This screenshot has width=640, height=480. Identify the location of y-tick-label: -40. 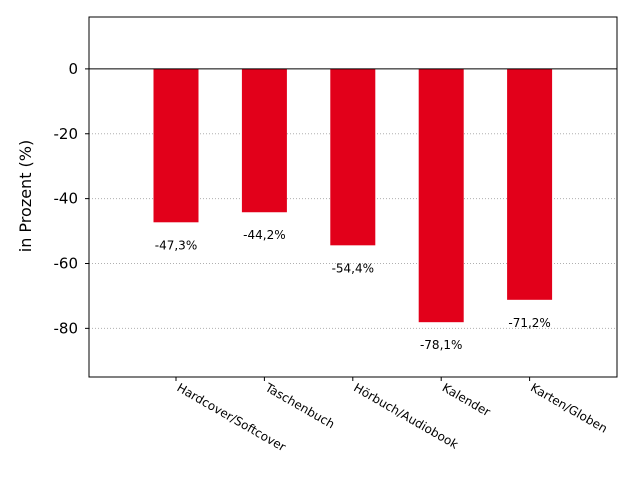
(66, 199).